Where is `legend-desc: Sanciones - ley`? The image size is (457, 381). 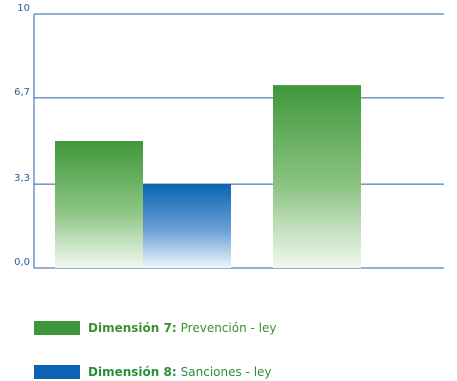
legend-desc: Sanciones - ley is located at coordinates (226, 372).